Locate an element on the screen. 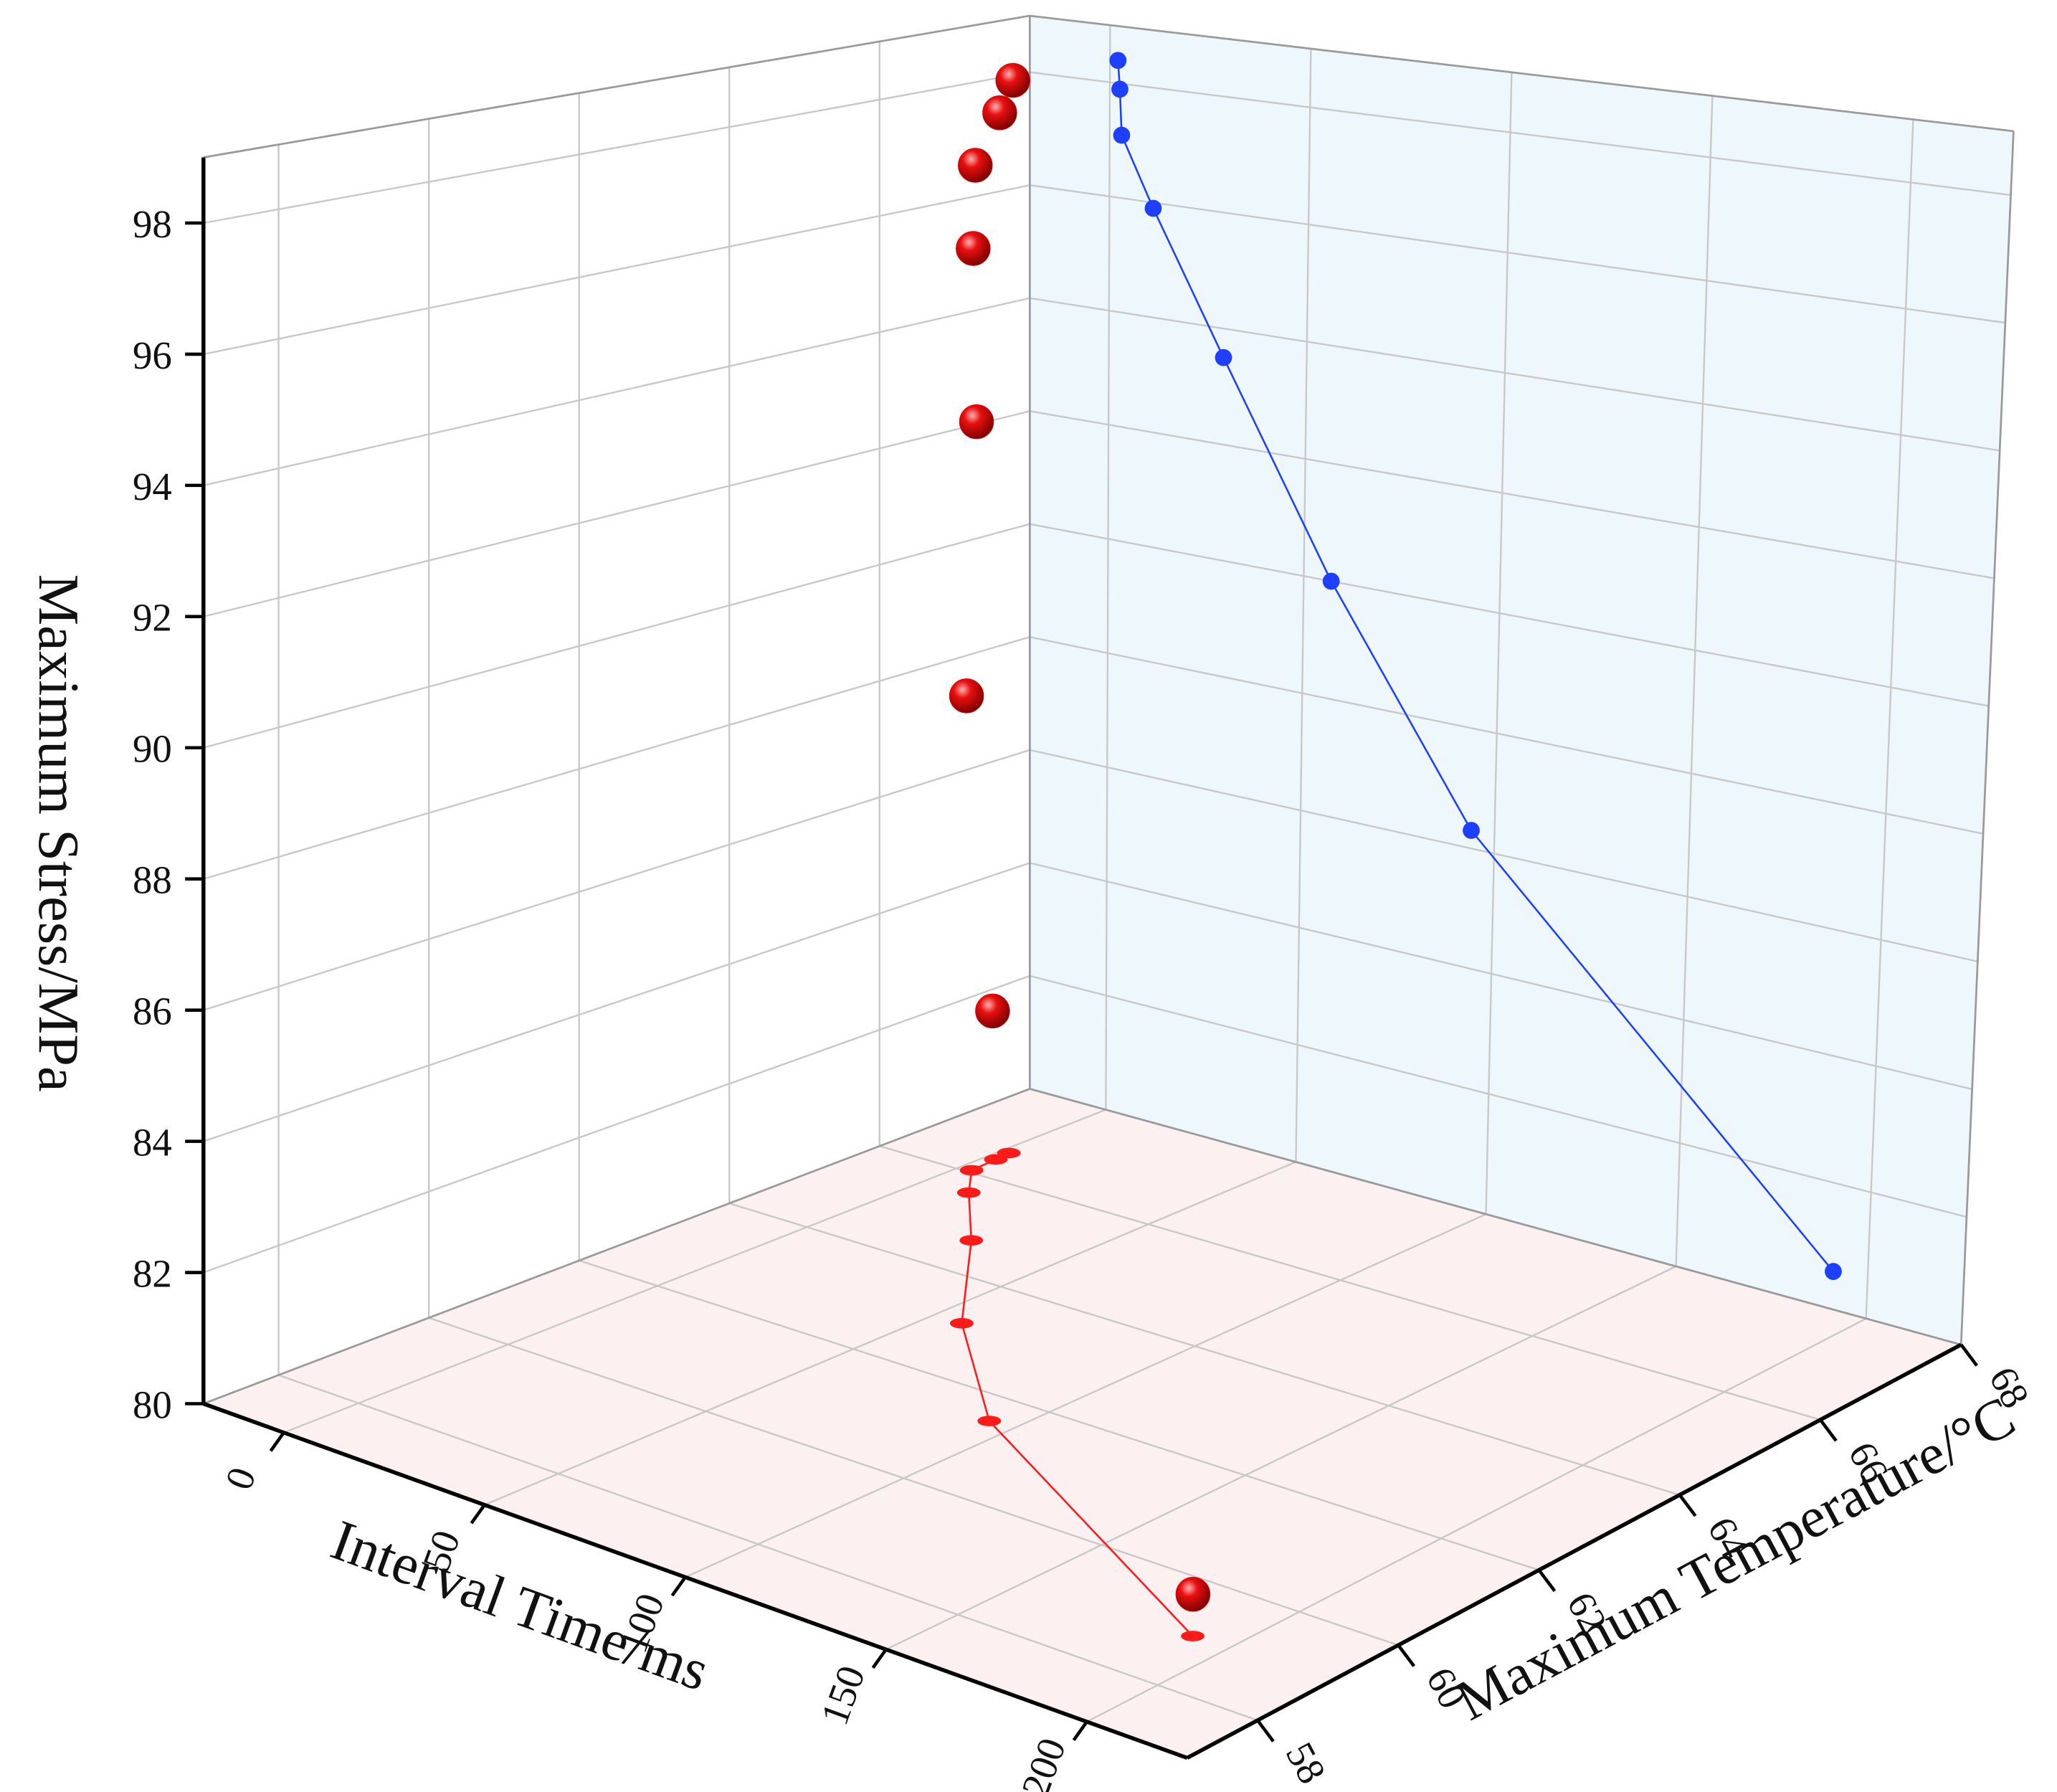  z-tick-label: 80 is located at coordinates (152, 1404).